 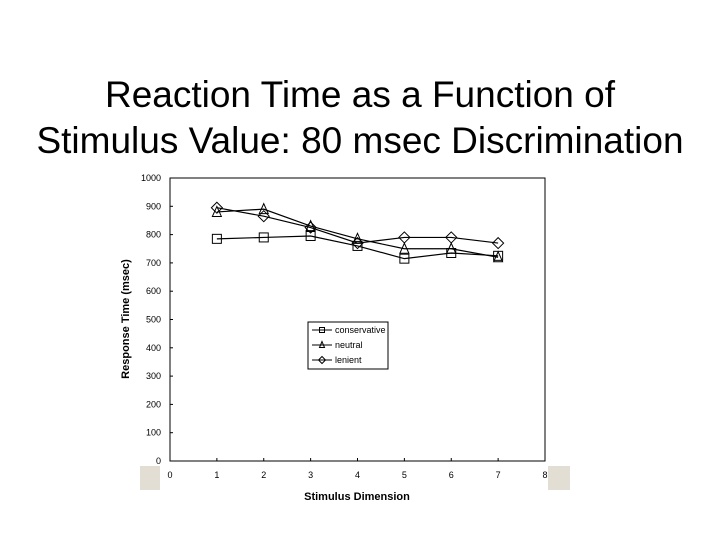 I want to click on x-tick-label: 7, so click(x=498, y=475).